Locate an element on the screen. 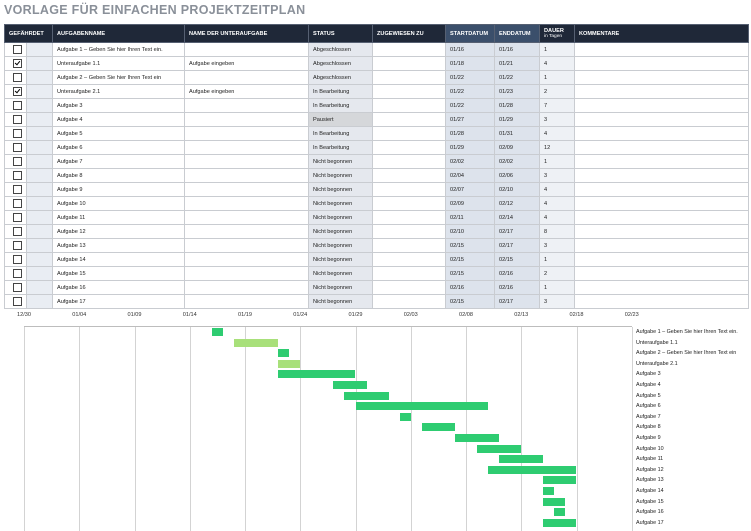 The image size is (751, 531). table-row: Aufgabe 5 In Bearbeitung 01/28 01/31 4 is located at coordinates (376, 133).